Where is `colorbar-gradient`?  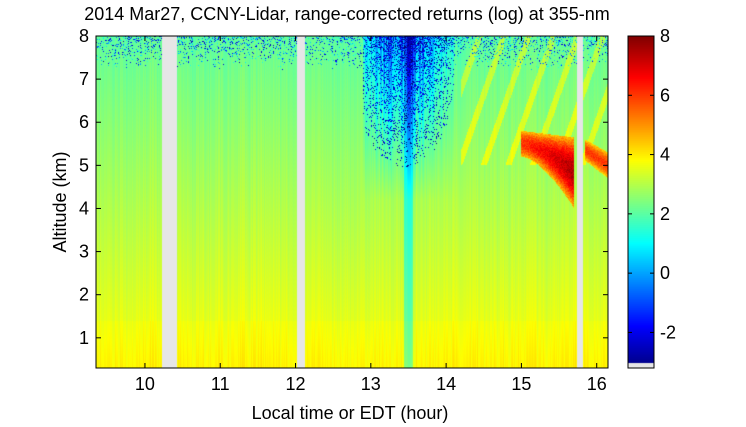
colorbar-gradient is located at coordinates (641, 202).